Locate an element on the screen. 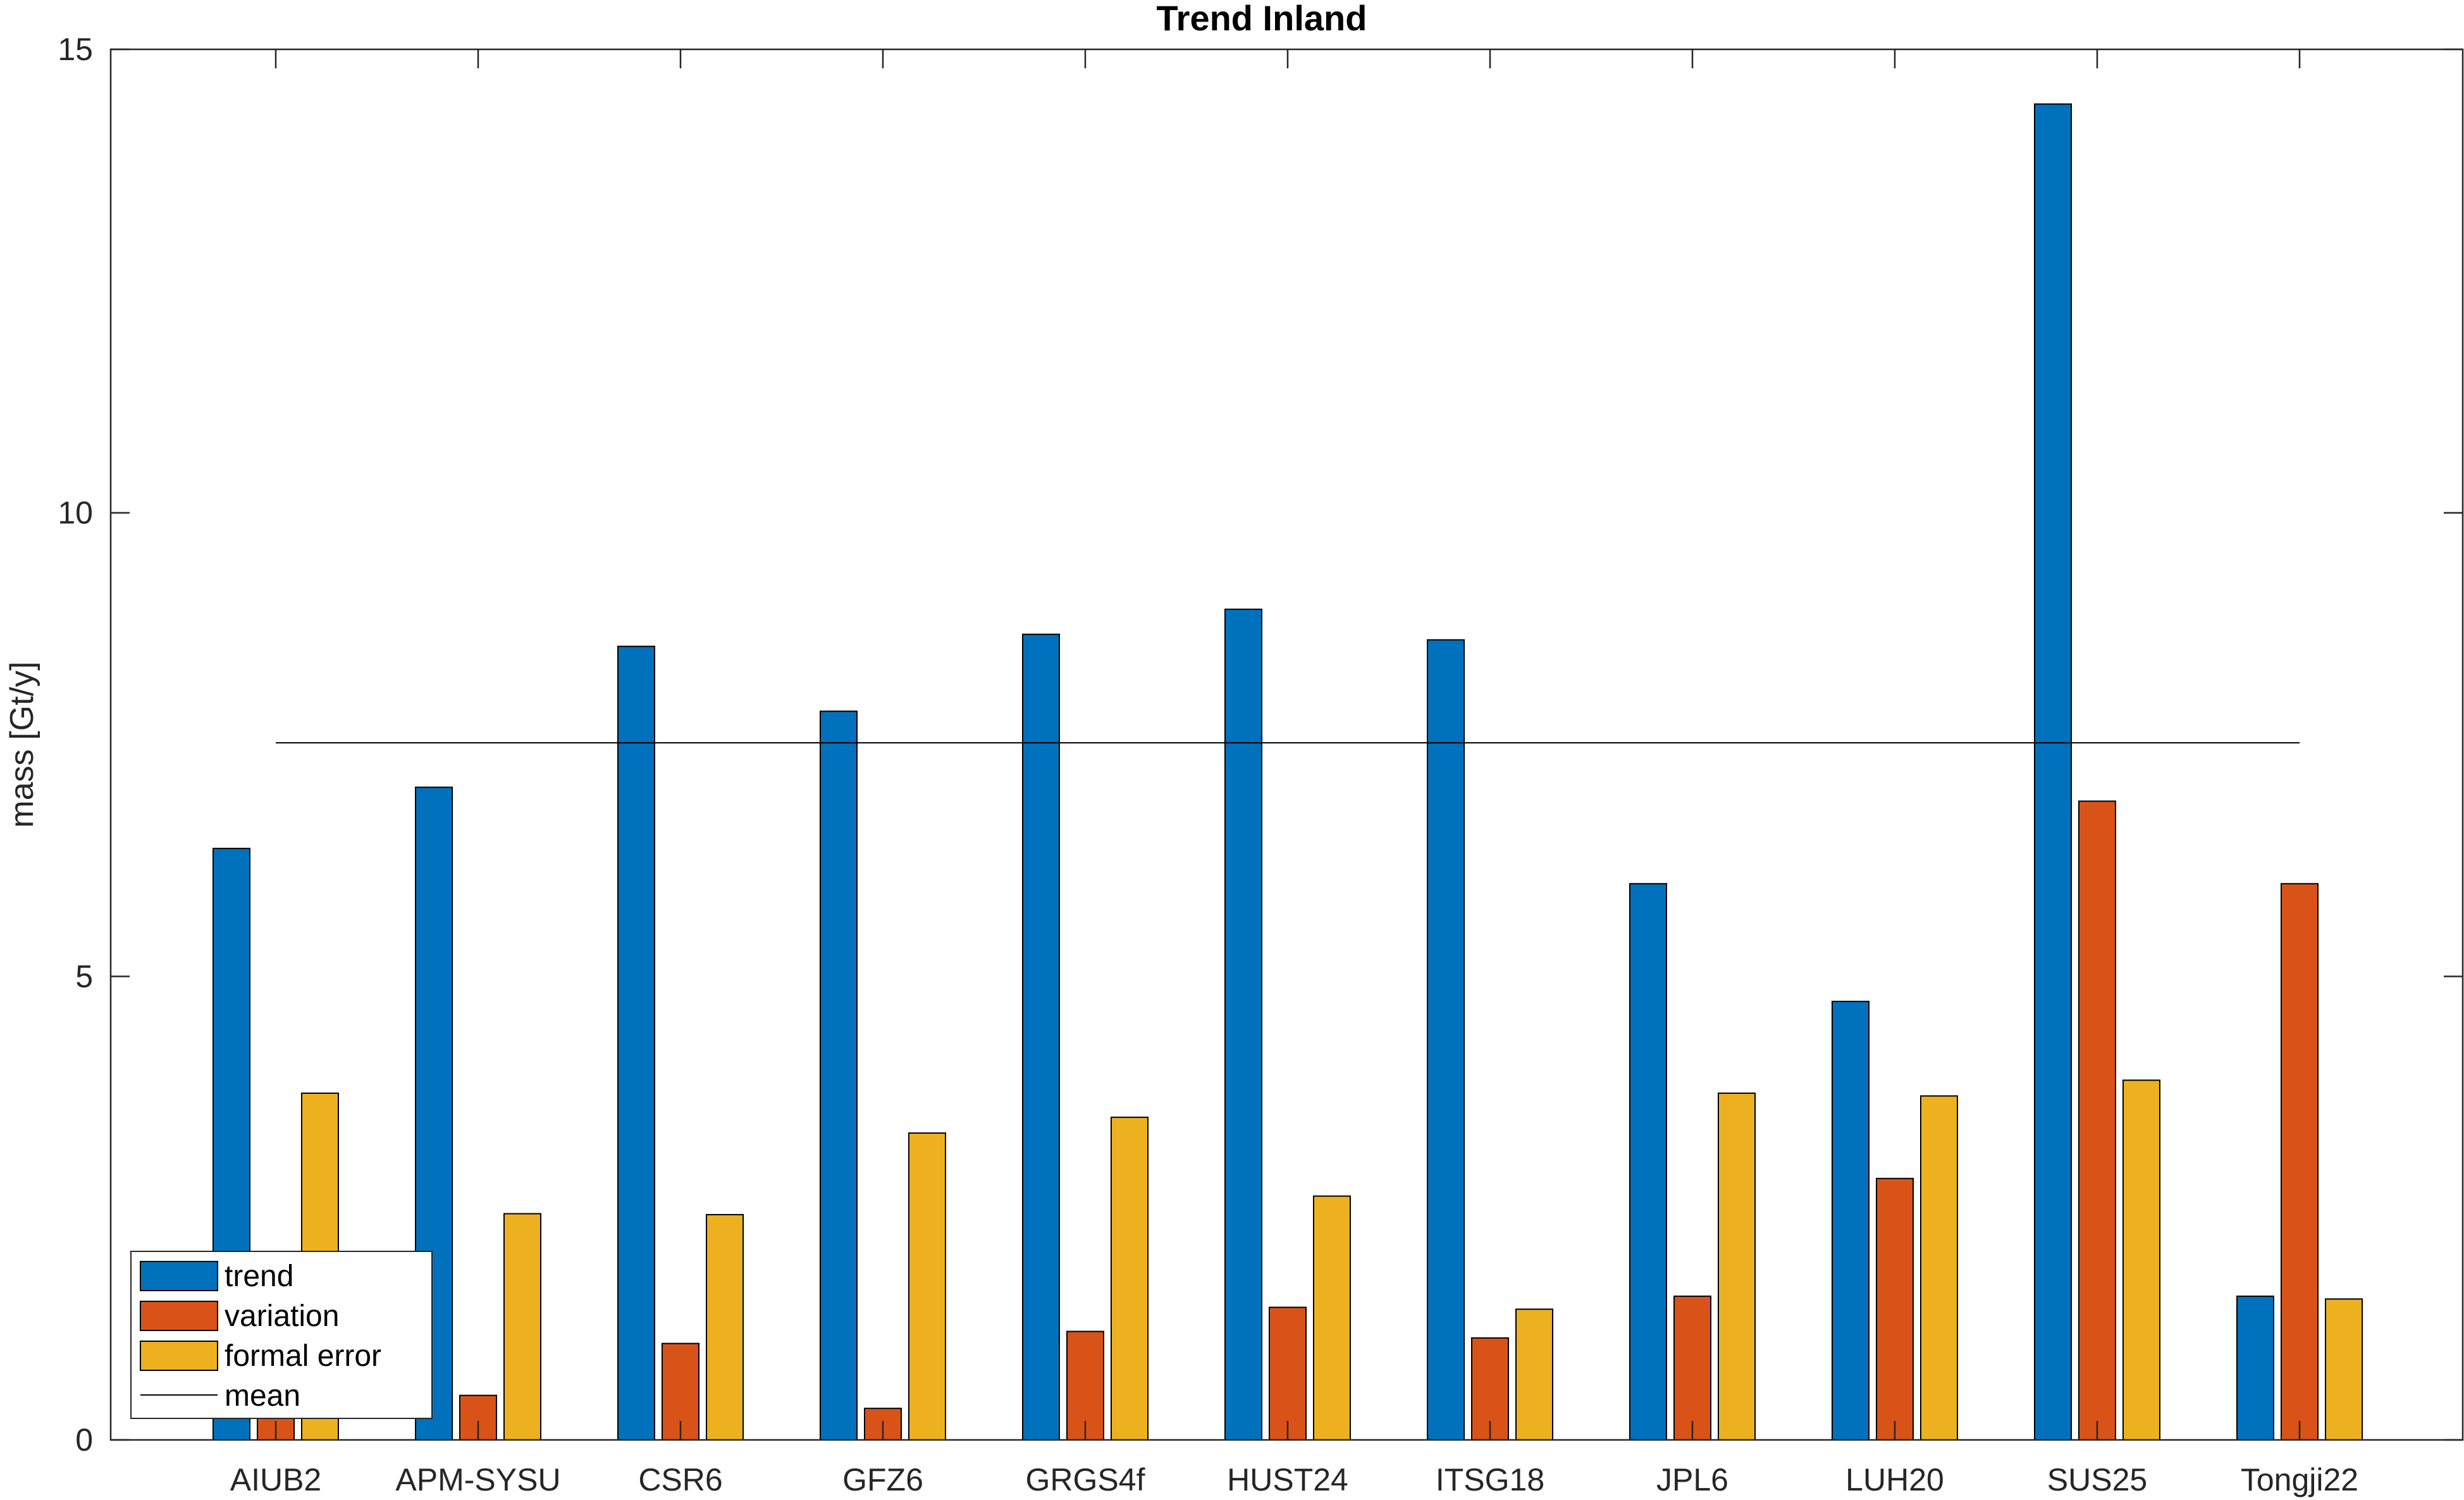 The height and width of the screenshot is (1500, 2464). x-tick-label: AIUB2 is located at coordinates (276, 1479).